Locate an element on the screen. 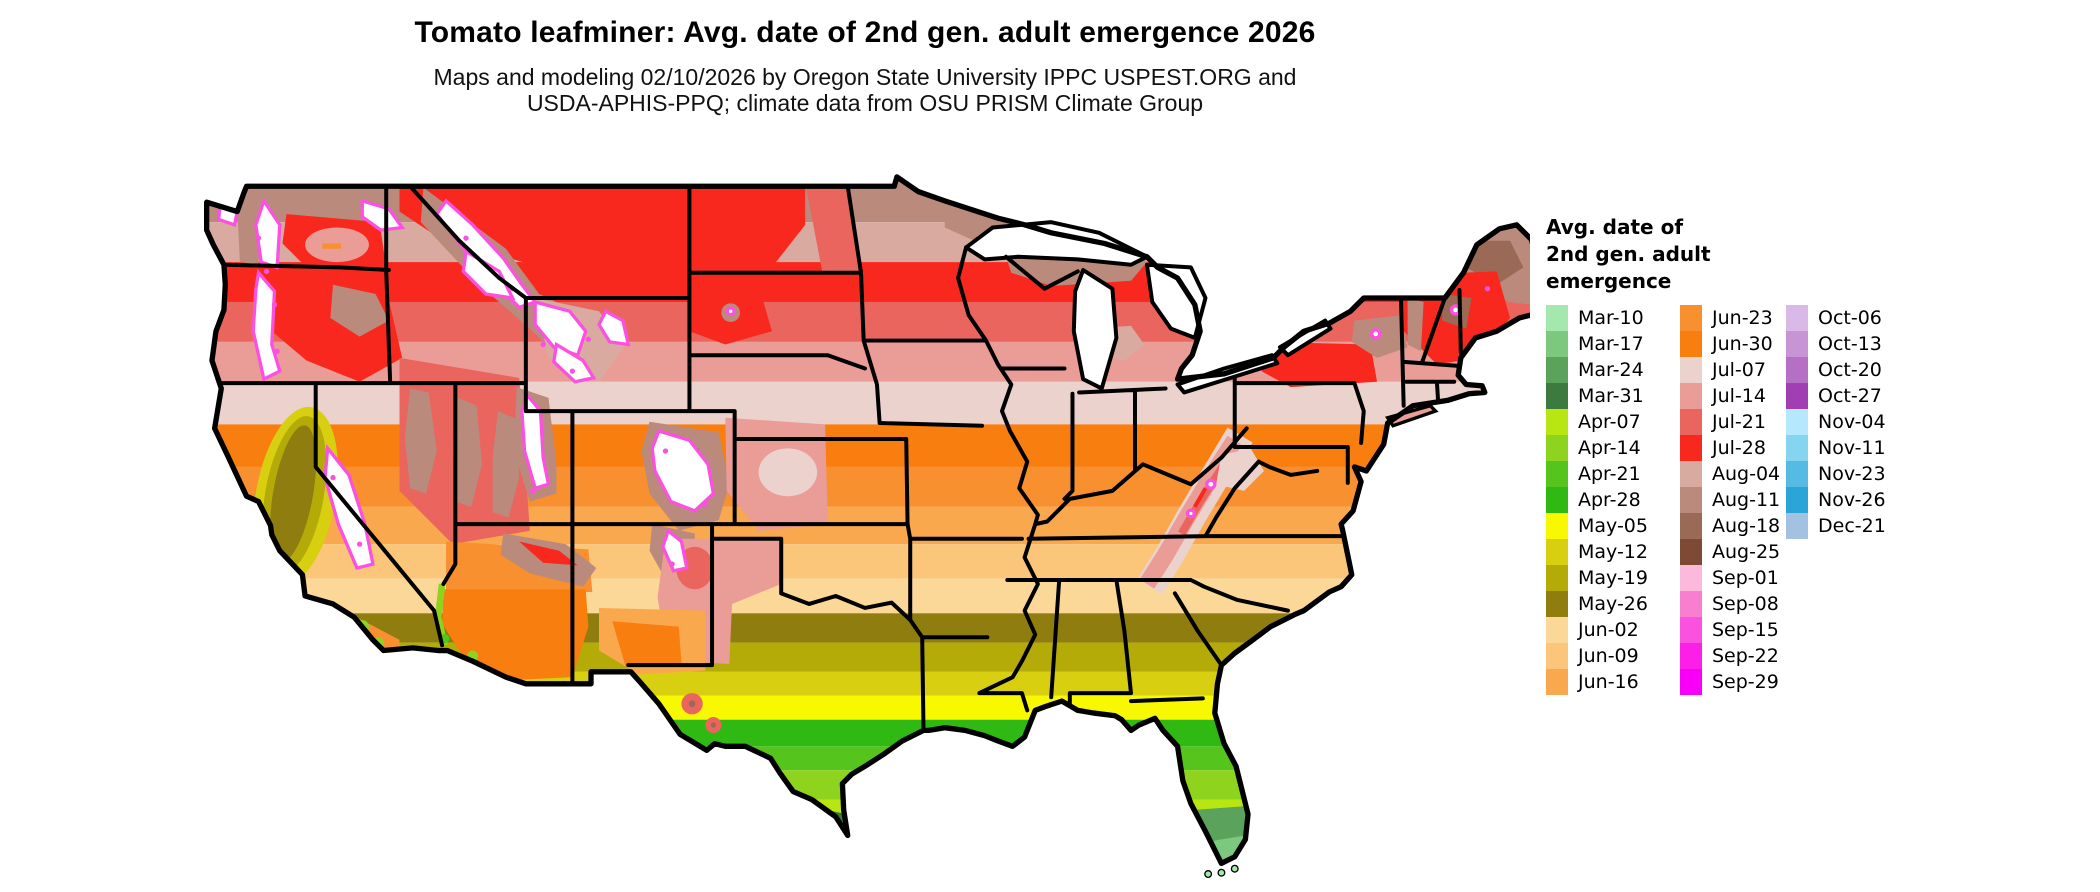 This screenshot has width=2100, height=892. legend-label: Jul-07 is located at coordinates (1739, 370).